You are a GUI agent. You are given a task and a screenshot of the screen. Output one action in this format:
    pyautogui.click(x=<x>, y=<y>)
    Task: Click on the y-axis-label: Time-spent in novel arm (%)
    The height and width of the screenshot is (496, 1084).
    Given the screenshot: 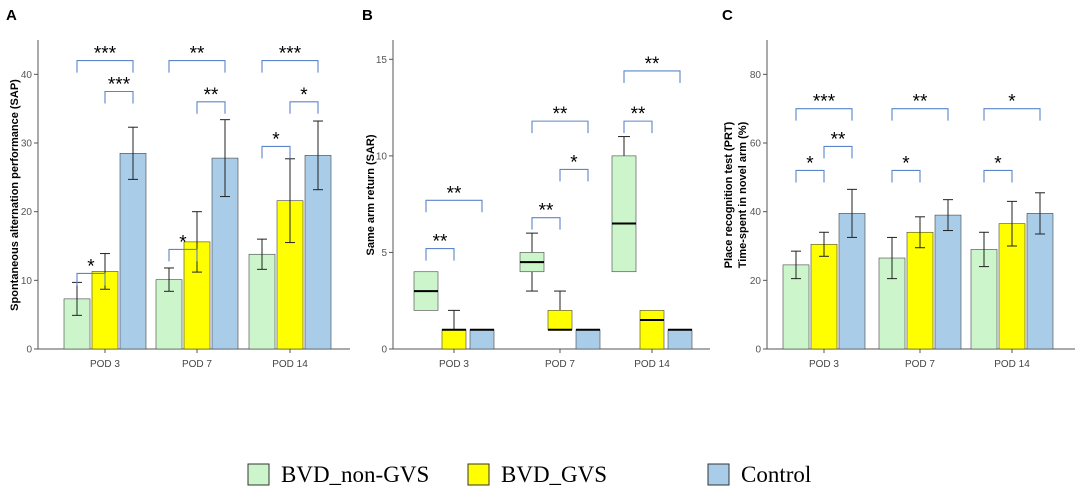 What is the action you would take?
    pyautogui.click(x=743, y=194)
    